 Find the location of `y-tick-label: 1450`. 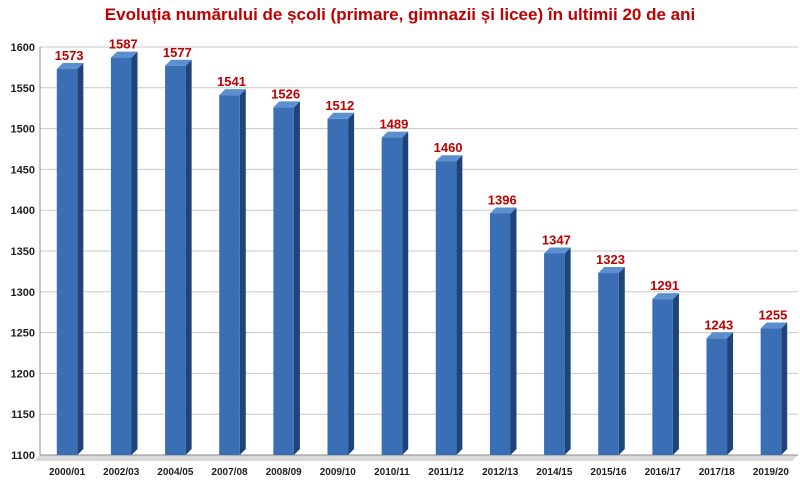

y-tick-label: 1450 is located at coordinates (23, 170).